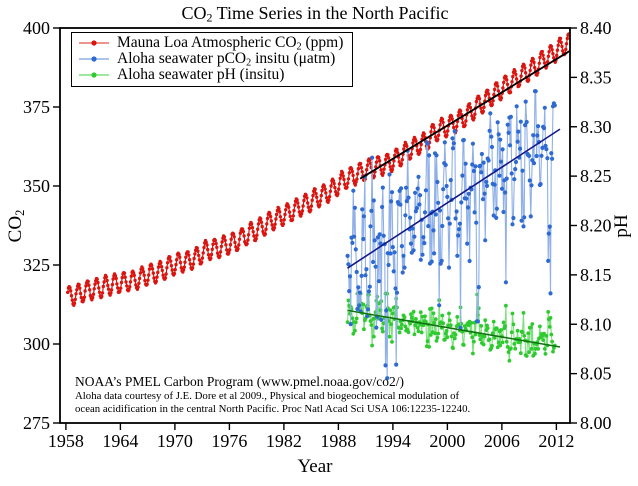  Describe the element at coordinates (454, 198) in the screenshot. I see `trend-line-pco2-trend` at that location.